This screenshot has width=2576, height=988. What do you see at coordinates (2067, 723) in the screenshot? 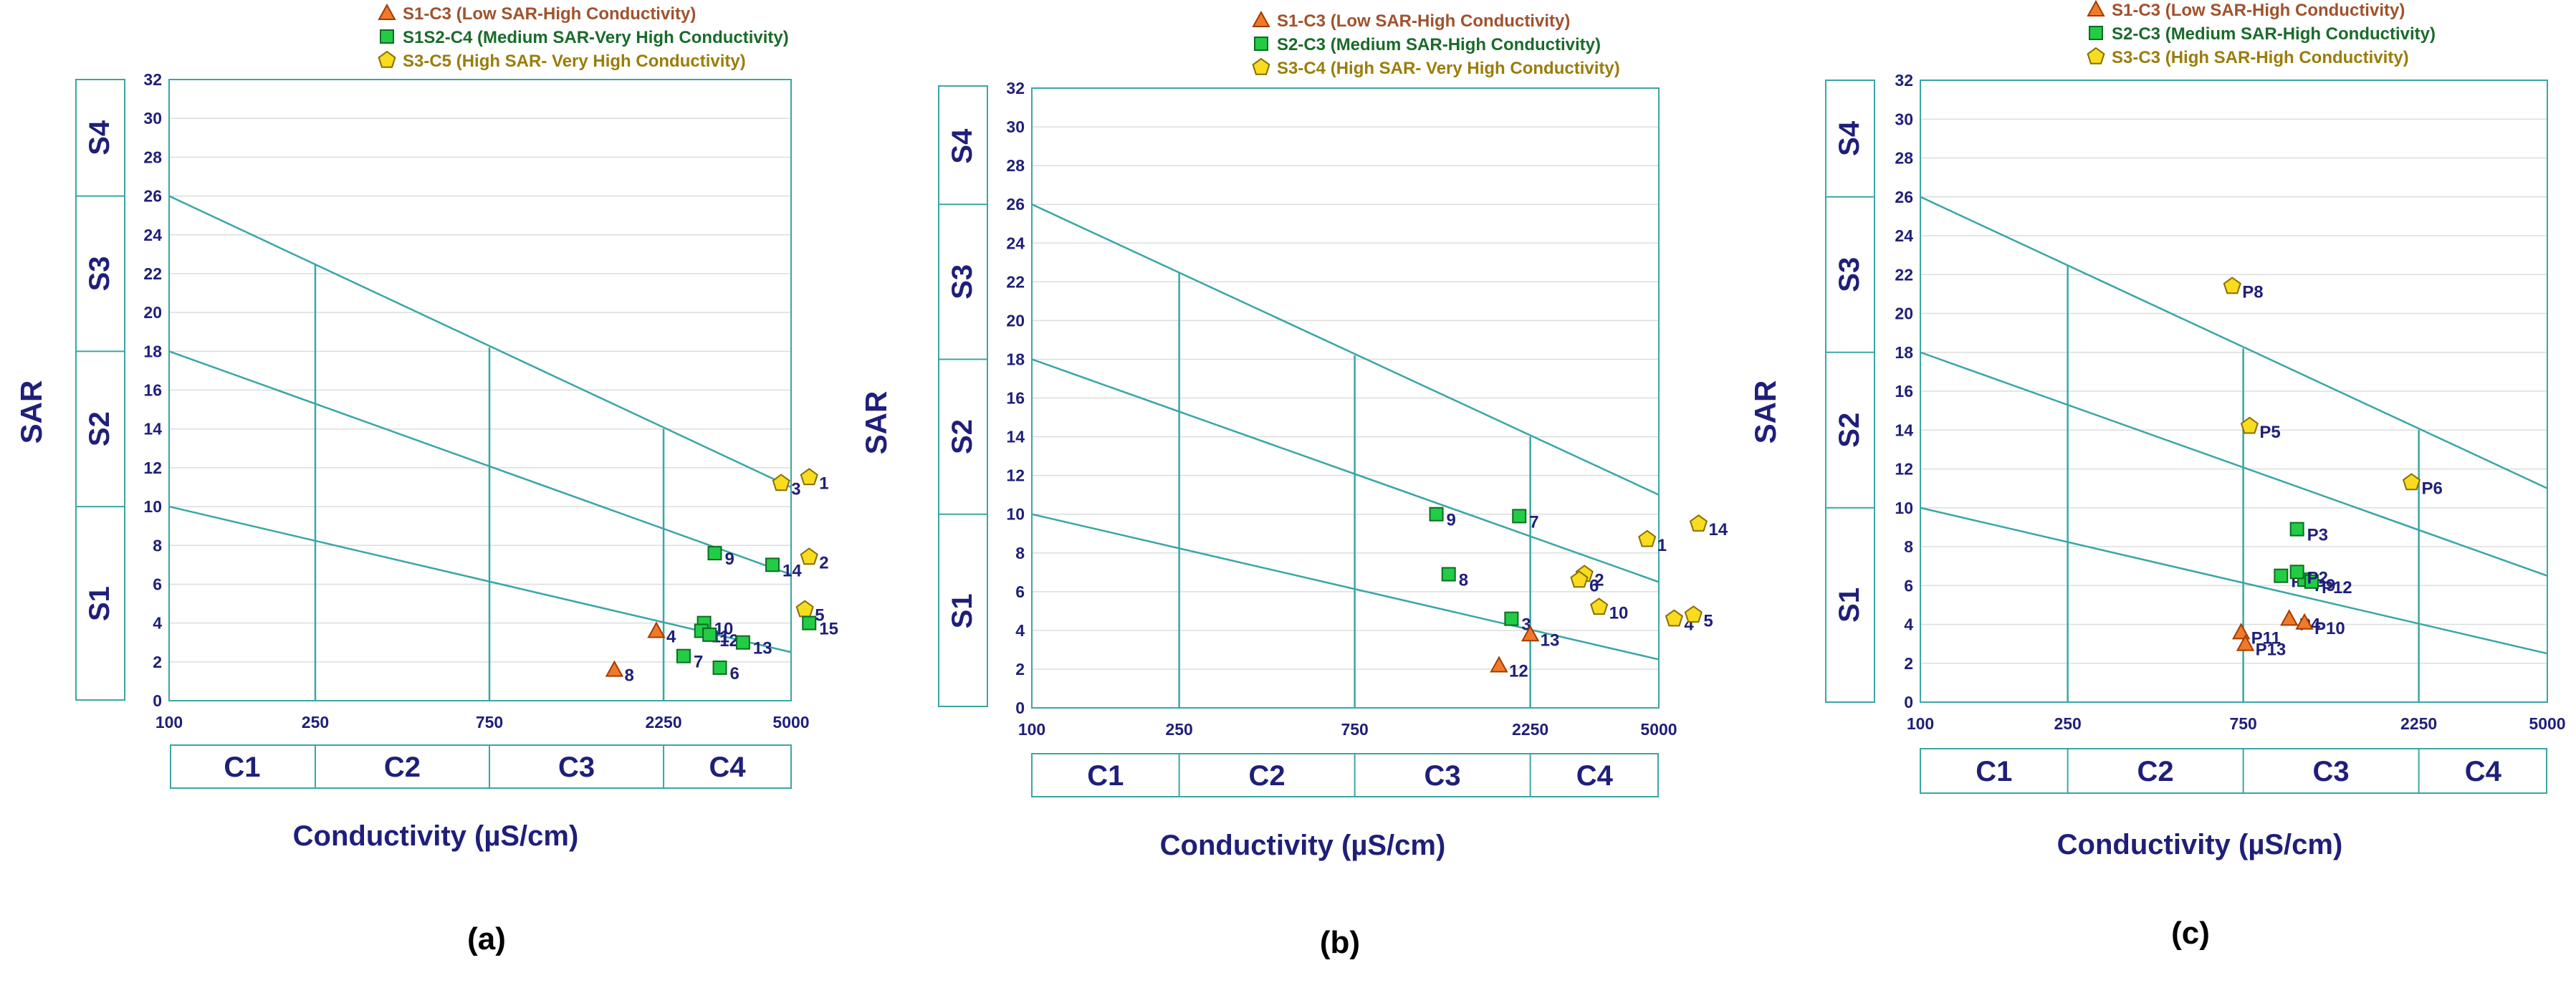
I see `x-tick-label: 250` at bounding box center [2067, 723].